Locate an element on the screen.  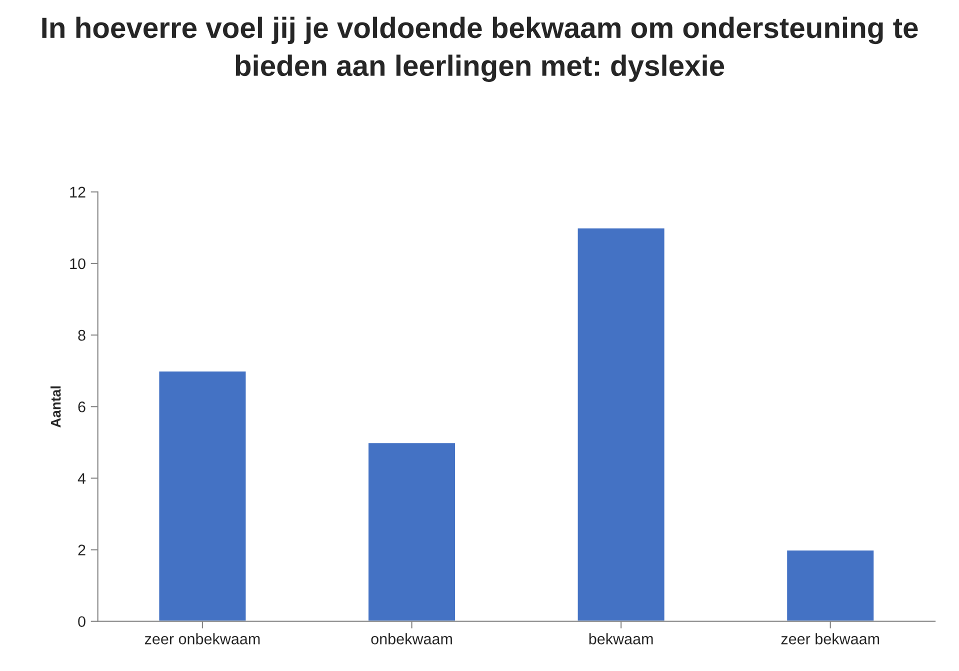
x-tick-label: bekwaam is located at coordinates (621, 638).